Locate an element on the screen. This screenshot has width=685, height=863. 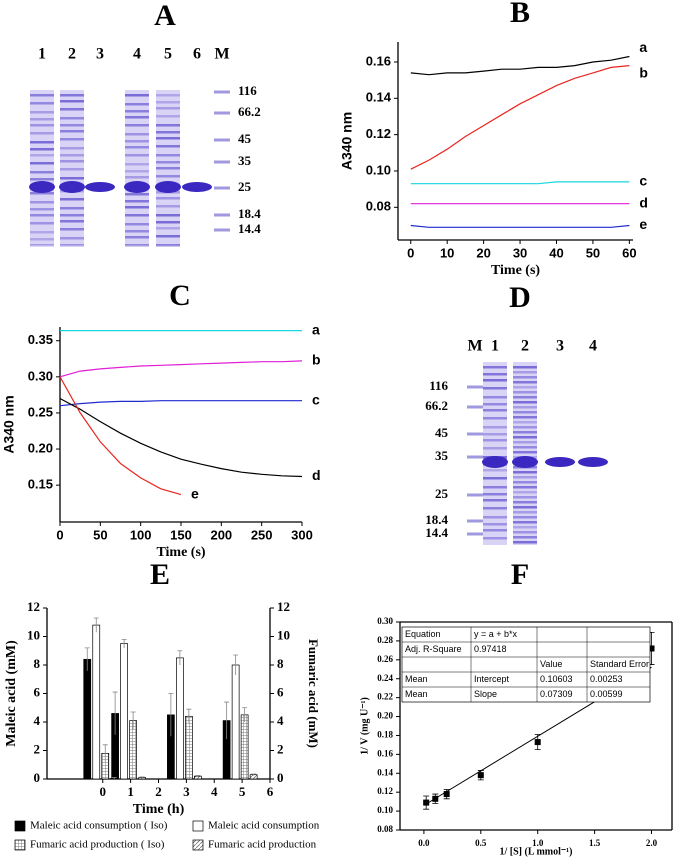
table-cell: Standard Error is located at coordinates (619, 664).